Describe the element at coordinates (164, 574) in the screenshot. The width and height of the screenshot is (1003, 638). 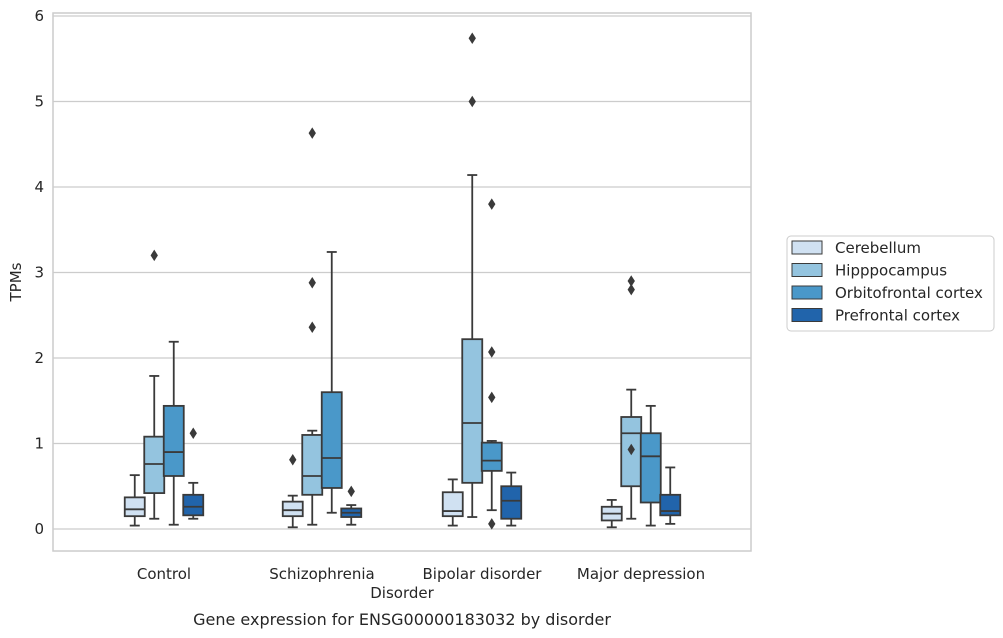
I see `x-tick-label-0: Control` at that location.